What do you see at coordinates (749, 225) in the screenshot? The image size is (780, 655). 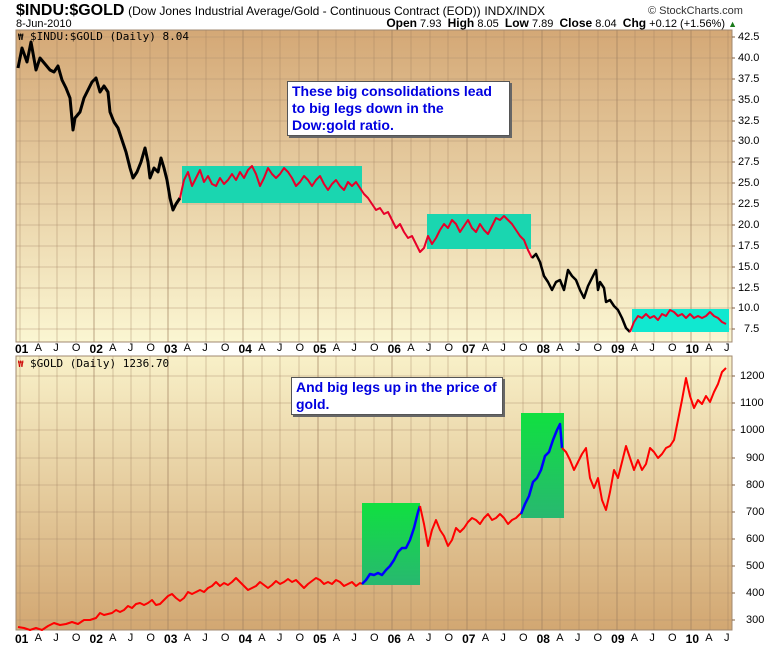 I see `y-tick: 20.0` at bounding box center [749, 225].